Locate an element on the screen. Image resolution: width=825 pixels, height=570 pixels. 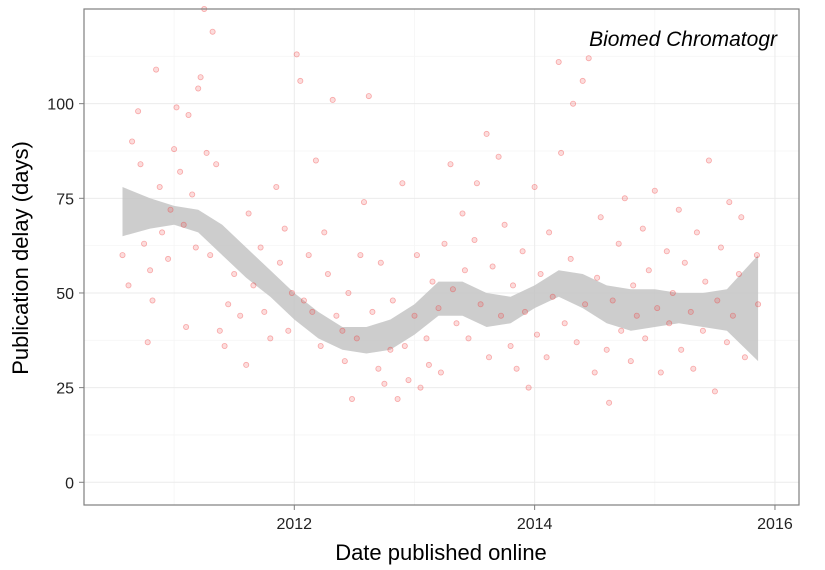
x-tick-label: 2016 is located at coordinates (775, 524).